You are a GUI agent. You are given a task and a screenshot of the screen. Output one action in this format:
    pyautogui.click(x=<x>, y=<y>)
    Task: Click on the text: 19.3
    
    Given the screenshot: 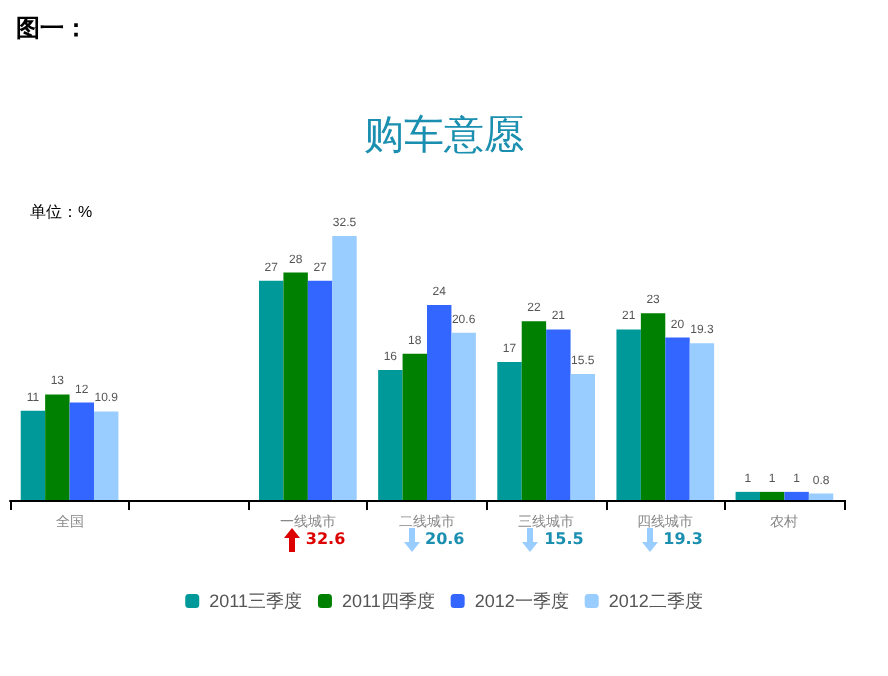 What is the action you would take?
    pyautogui.click(x=683, y=539)
    